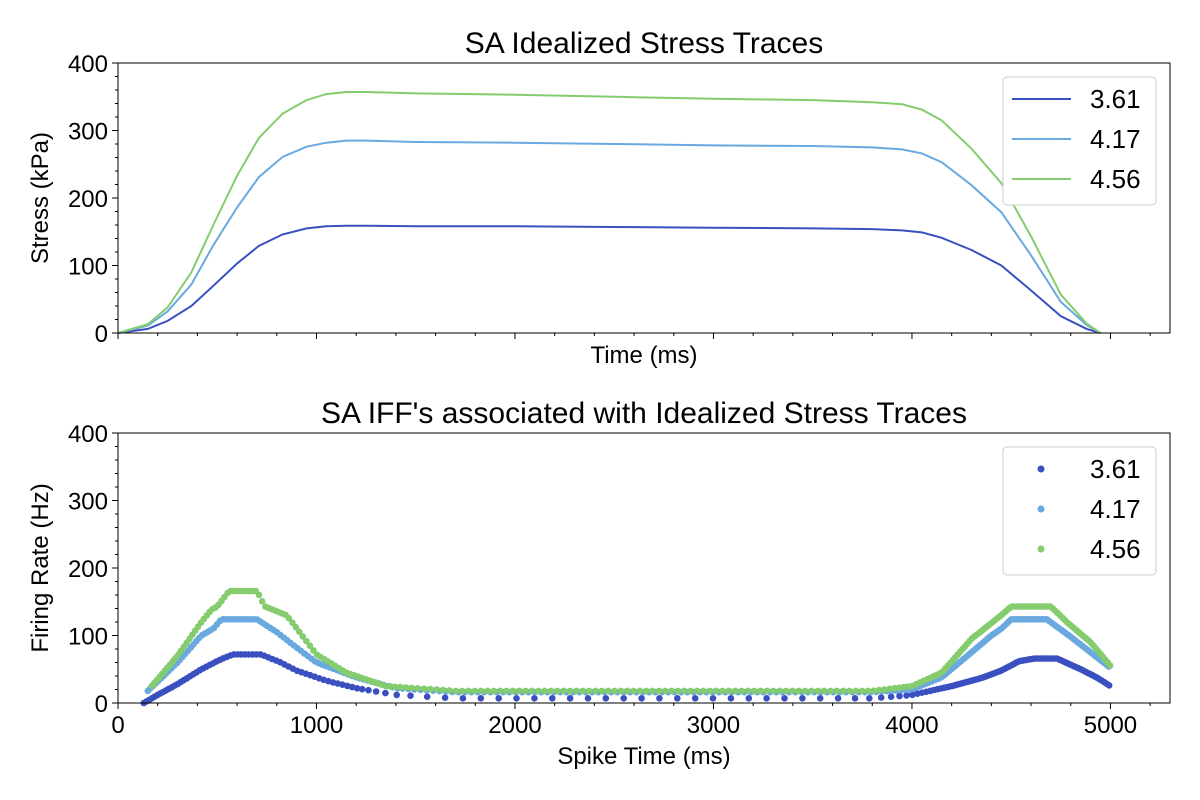 This screenshot has height=800, width=1200. What do you see at coordinates (1079, 141) in the screenshot?
I see `stress-legend: 3.61 4.17 4.56` at bounding box center [1079, 141].